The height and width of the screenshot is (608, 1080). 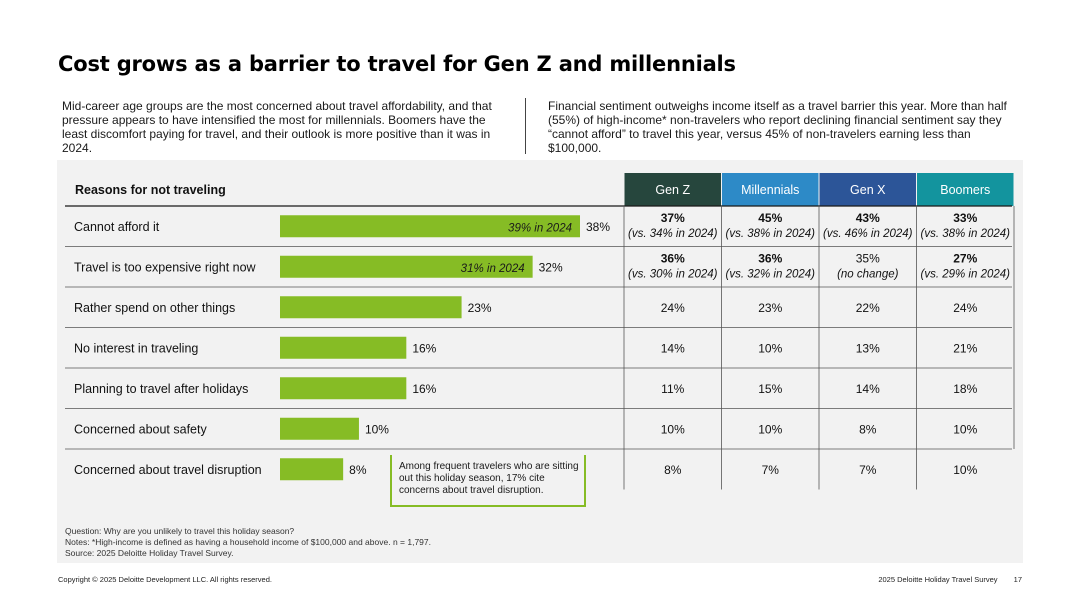 What do you see at coordinates (868, 275) in the screenshot?
I see `table-cell-comparison: (no change)` at bounding box center [868, 275].